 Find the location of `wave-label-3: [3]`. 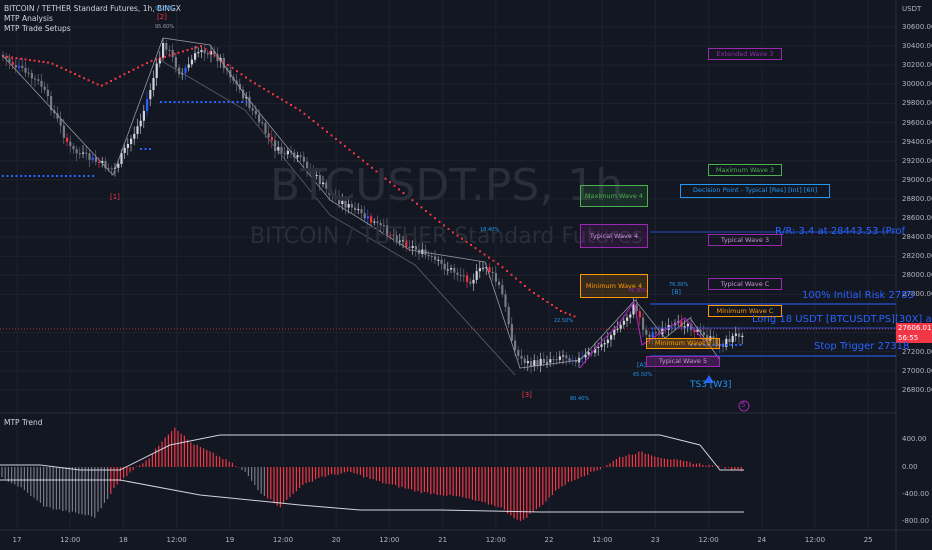

wave-label-3: [3] is located at coordinates (527, 395).